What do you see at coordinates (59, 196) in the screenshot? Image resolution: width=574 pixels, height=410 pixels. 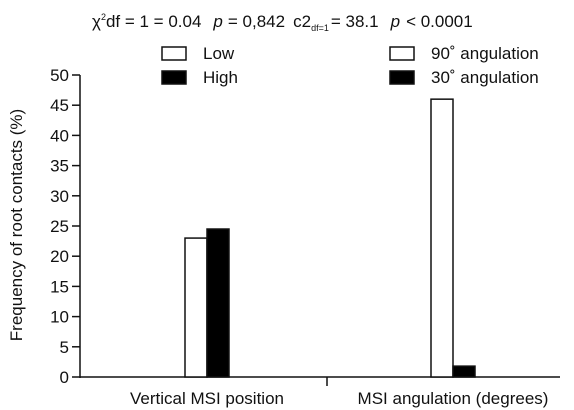 I see `y-tick-label: 30` at bounding box center [59, 196].